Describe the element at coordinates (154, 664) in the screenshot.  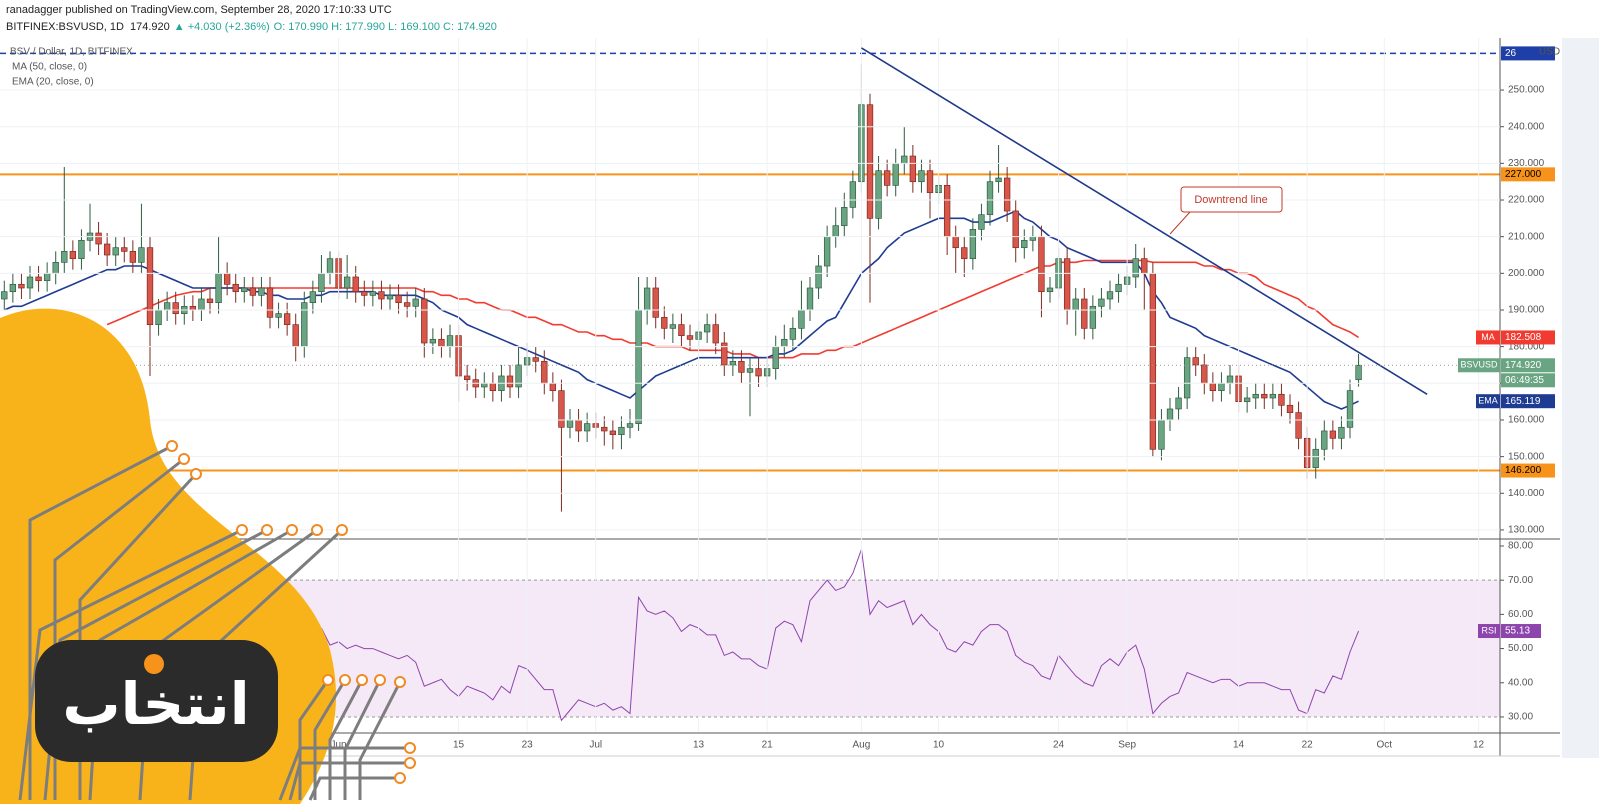
I see `logo-coin` at that location.